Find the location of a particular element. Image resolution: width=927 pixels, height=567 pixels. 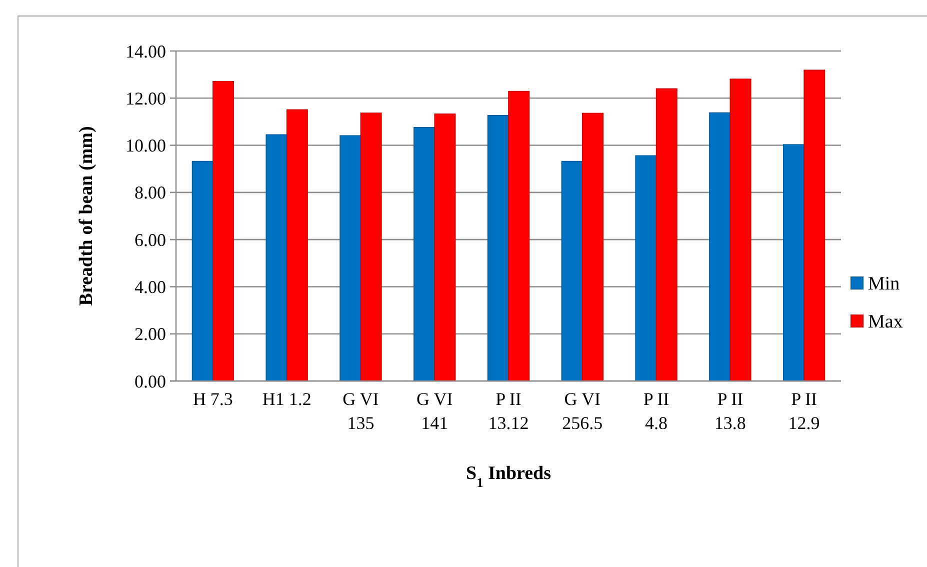

y-tick-label: 0.00 is located at coordinates (150, 381).